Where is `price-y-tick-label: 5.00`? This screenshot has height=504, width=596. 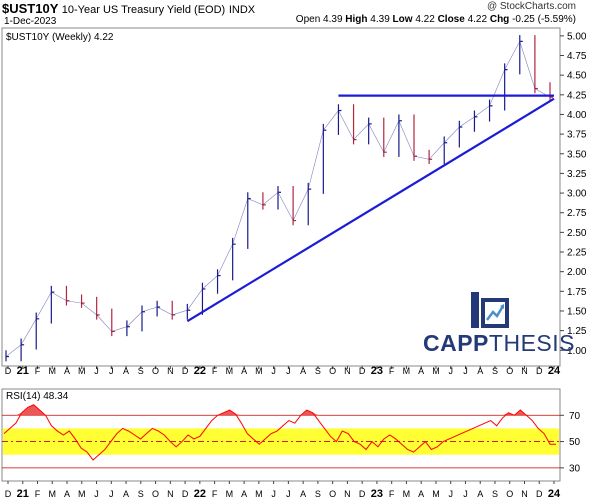
price-y-tick-label: 5.00 is located at coordinates (577, 36).